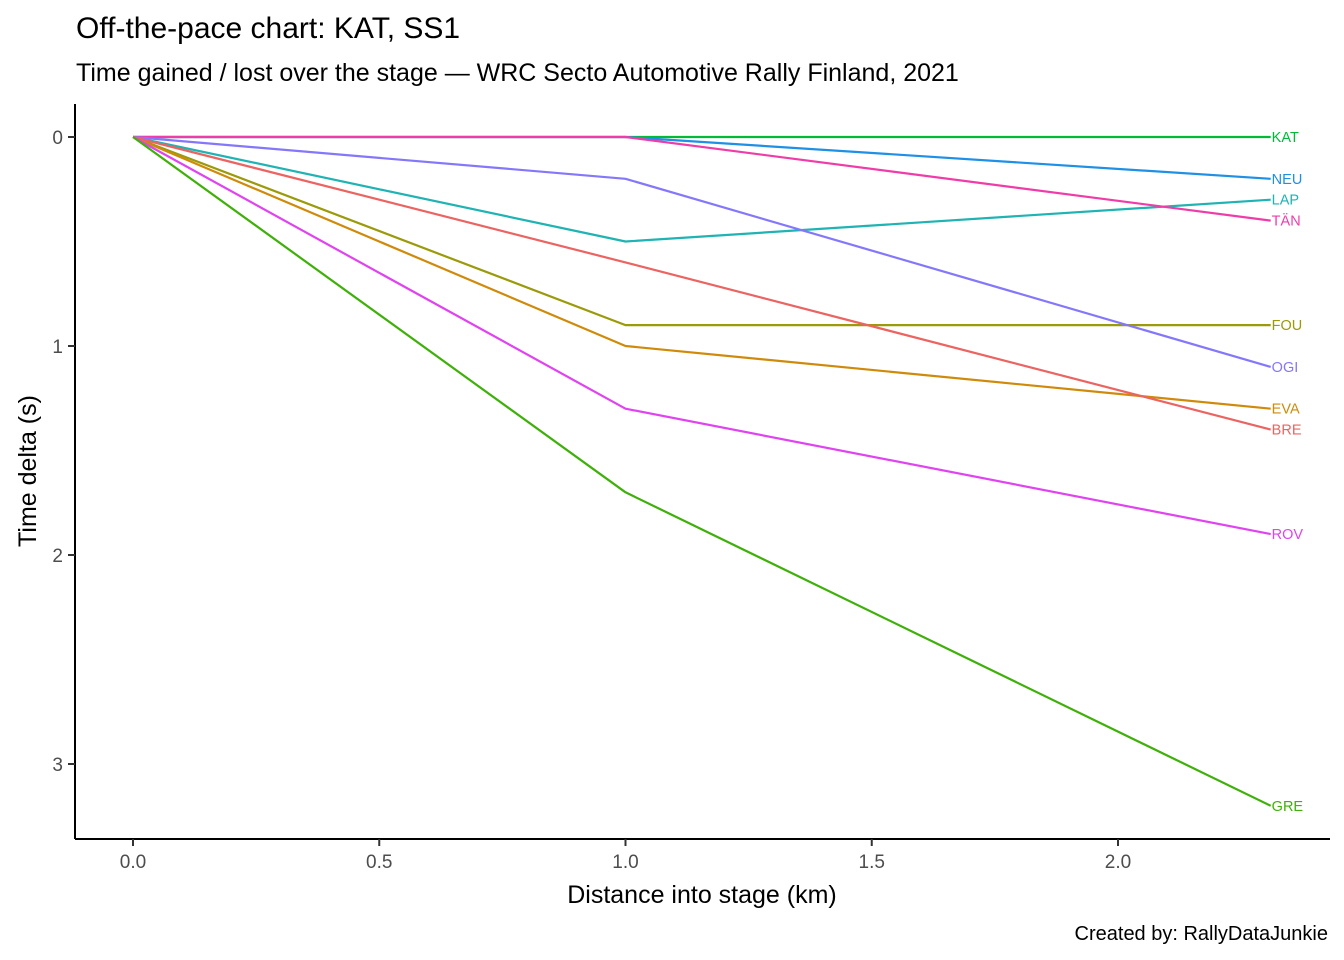 The width and height of the screenshot is (1344, 960). What do you see at coordinates (133, 862) in the screenshot?
I see `x-tick-label: 0.0` at bounding box center [133, 862].